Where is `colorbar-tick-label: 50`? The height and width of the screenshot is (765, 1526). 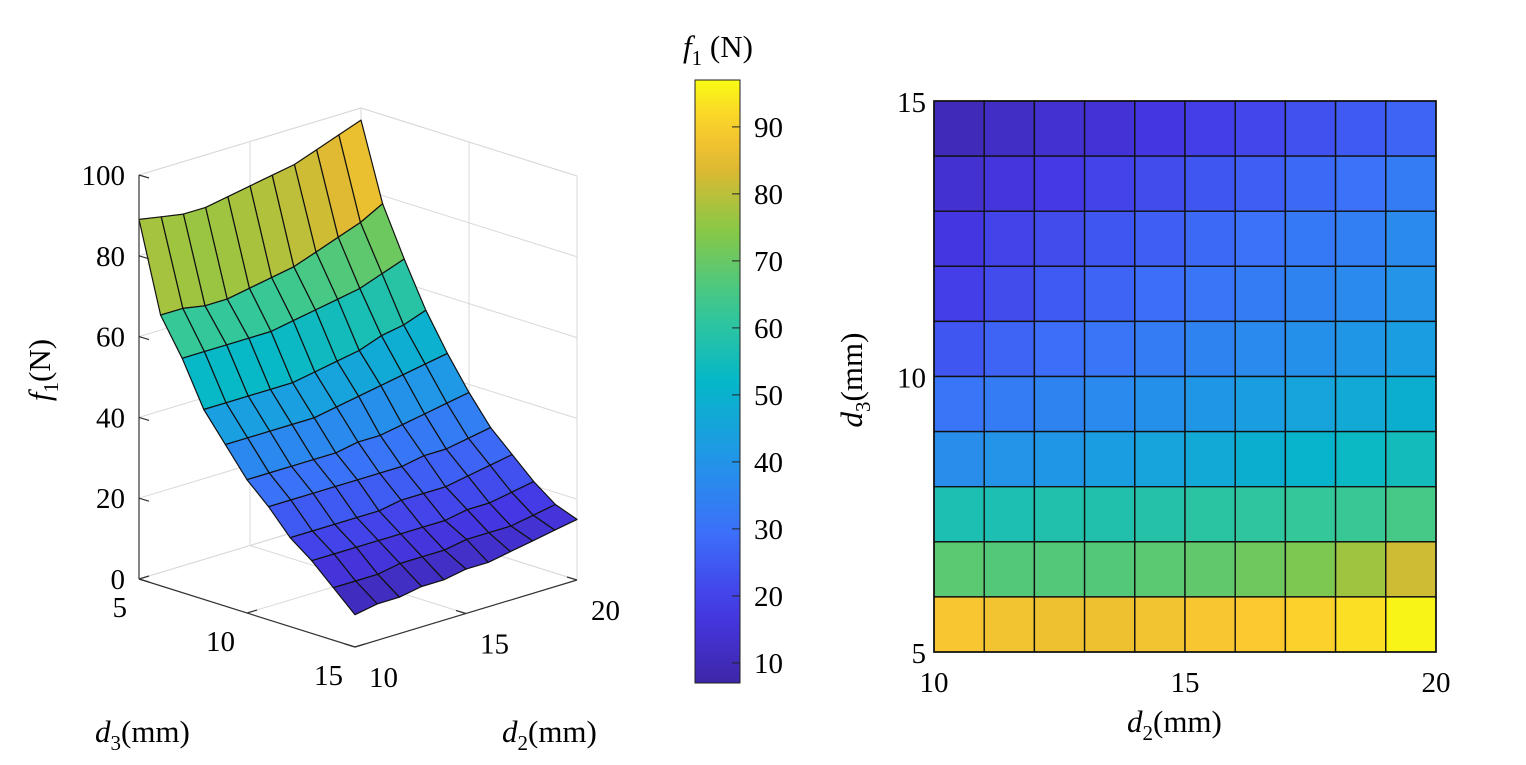
colorbar-tick-label: 50 is located at coordinates (768, 396).